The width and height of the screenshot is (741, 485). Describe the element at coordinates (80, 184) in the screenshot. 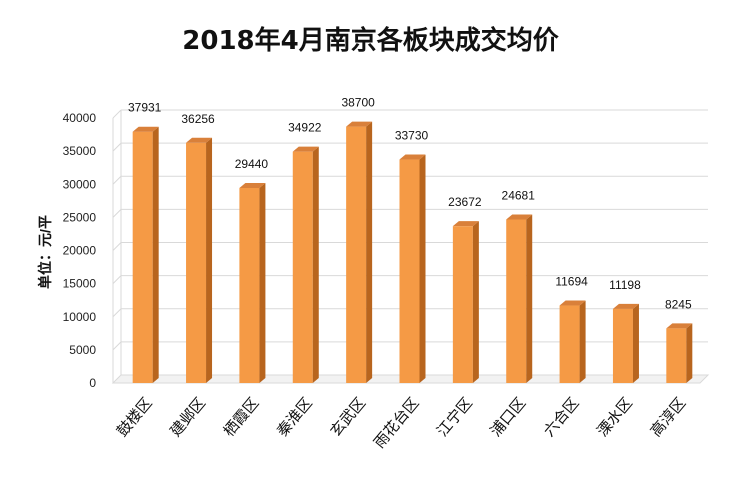

I see `y-tick-label: 30000` at that location.